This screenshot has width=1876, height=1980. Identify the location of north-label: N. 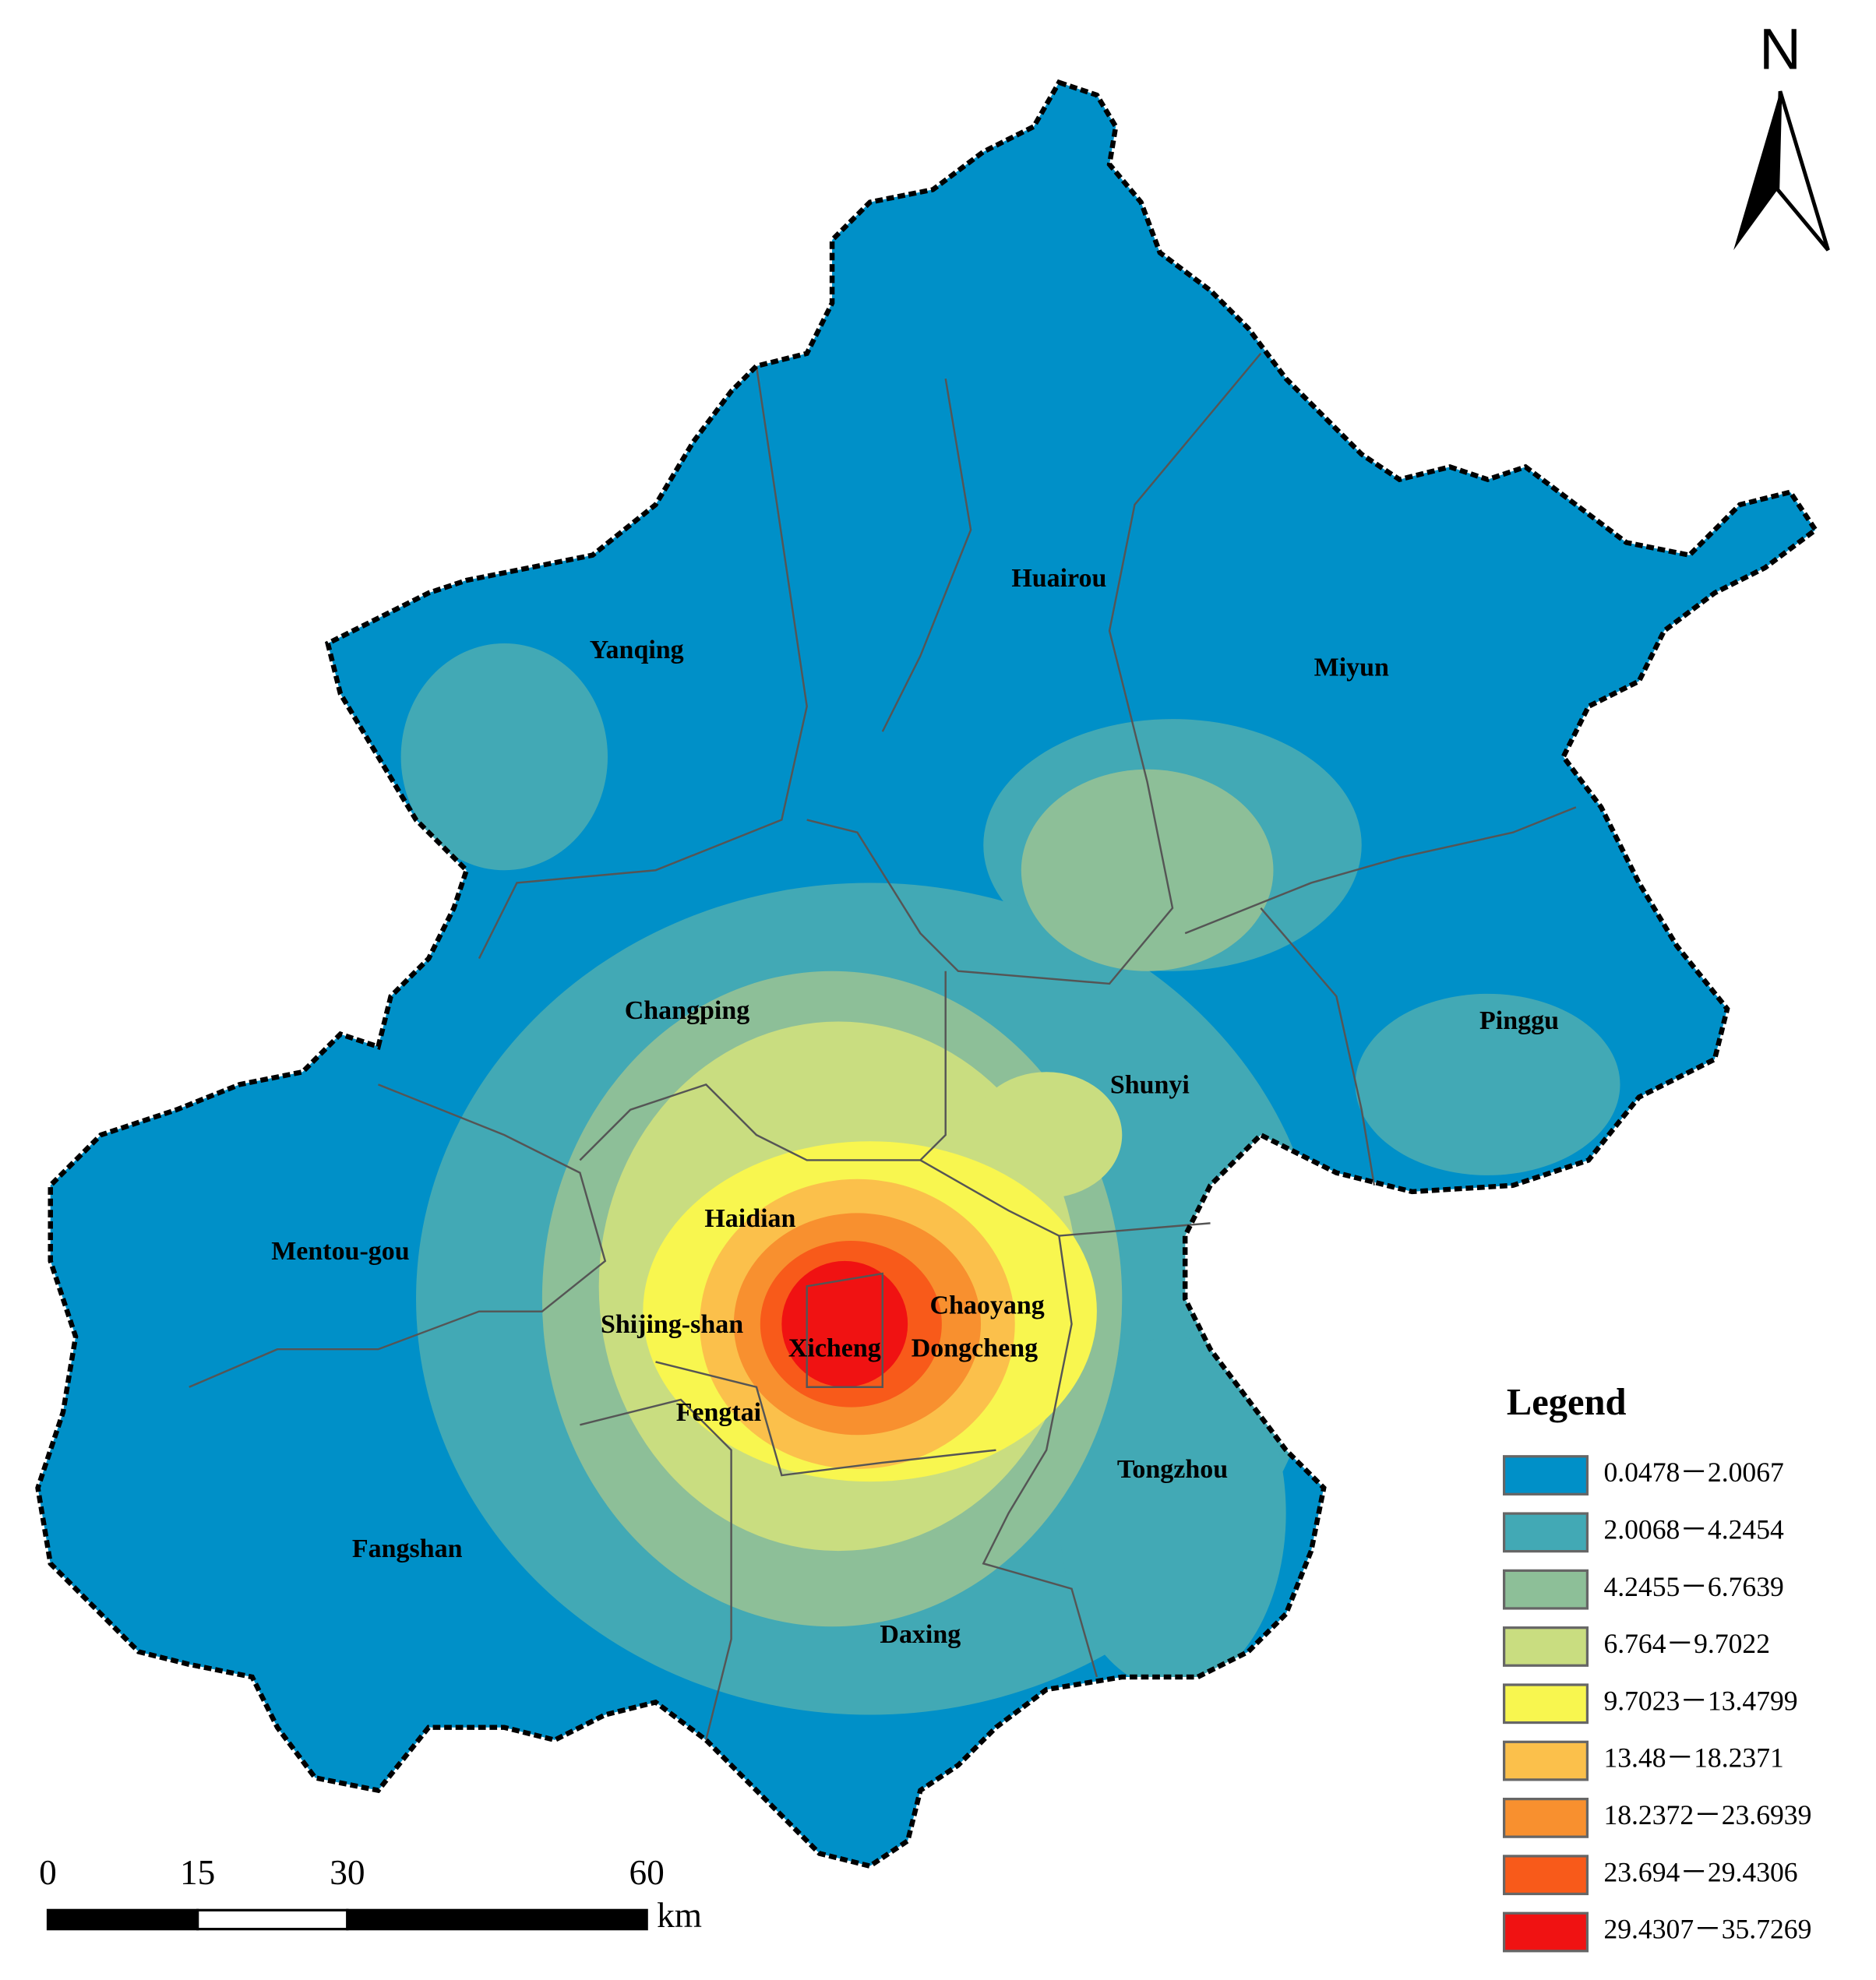
(1780, 48).